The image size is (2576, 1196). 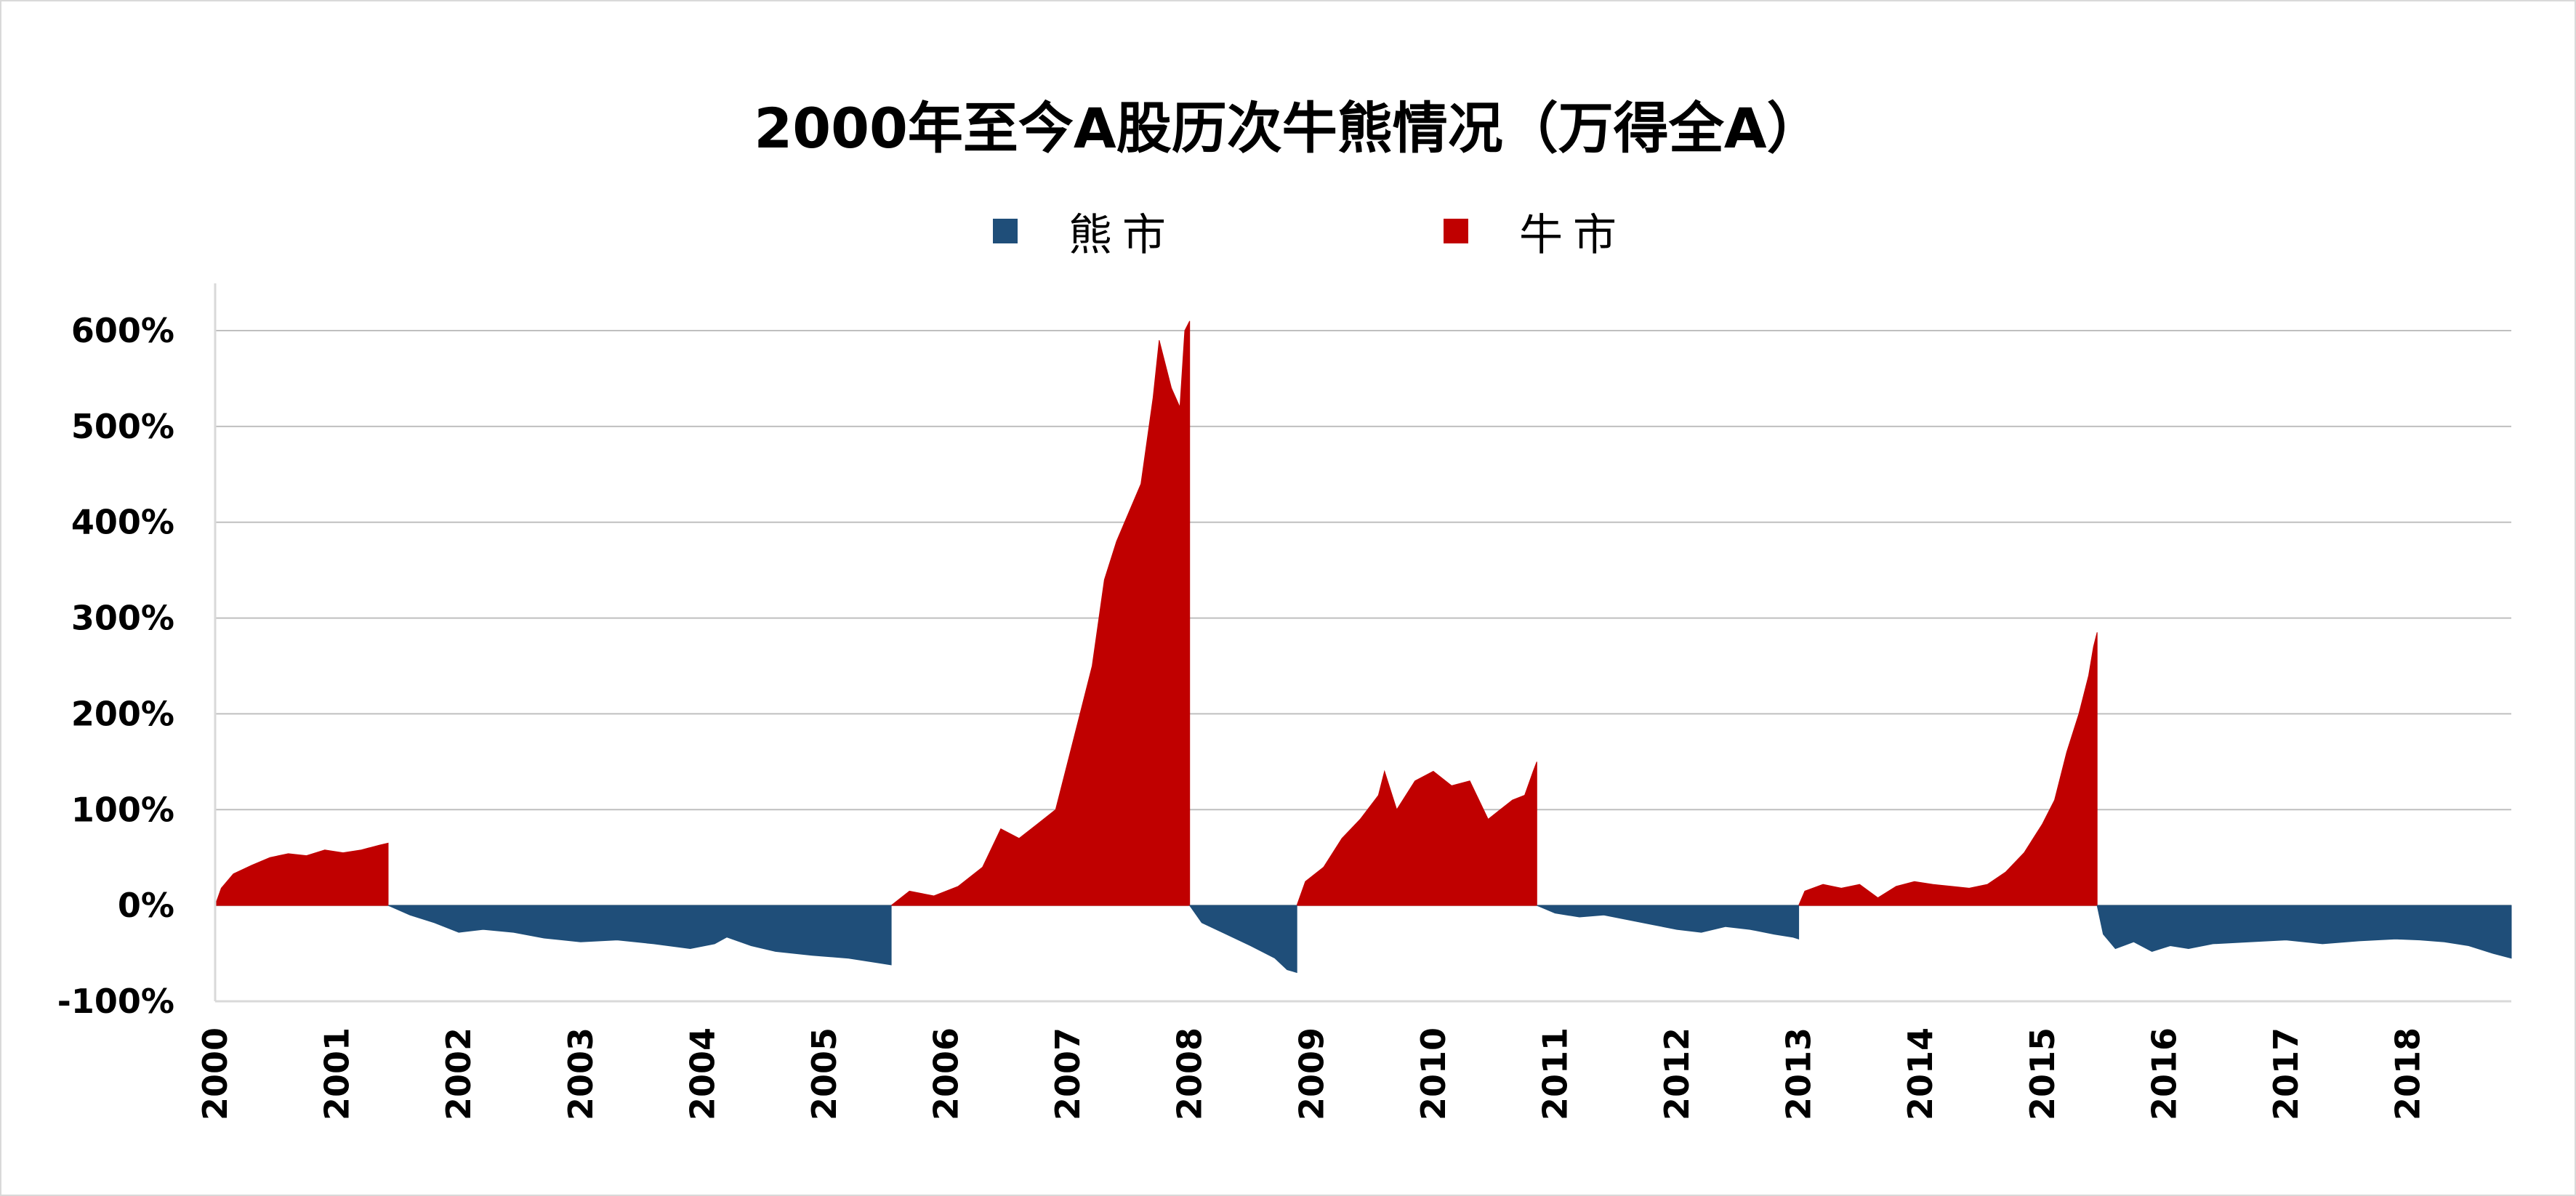 What do you see at coordinates (2286, 1073) in the screenshot?
I see `x-tick-label: 2017` at bounding box center [2286, 1073].